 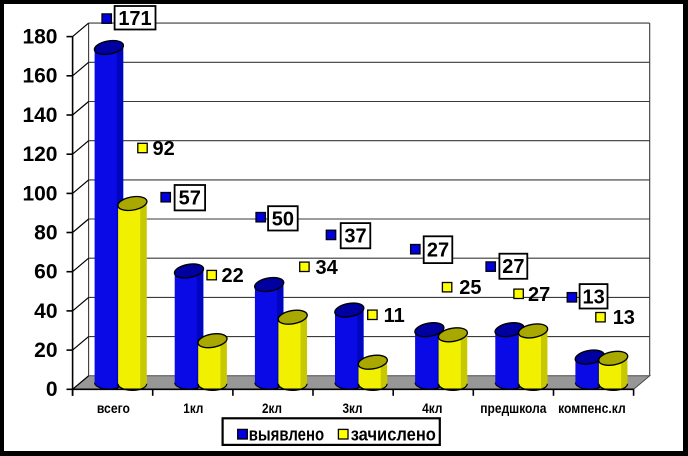 I want to click on svg-text: 40, so click(x=45, y=311).